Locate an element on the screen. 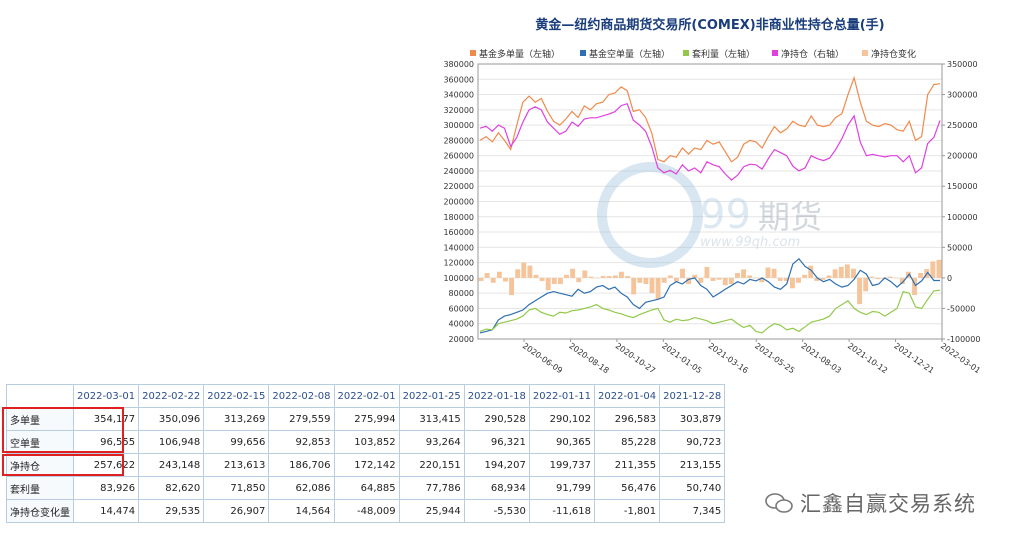 This screenshot has width=1024, height=550. table-cell: 14,564 is located at coordinates (301, 511).